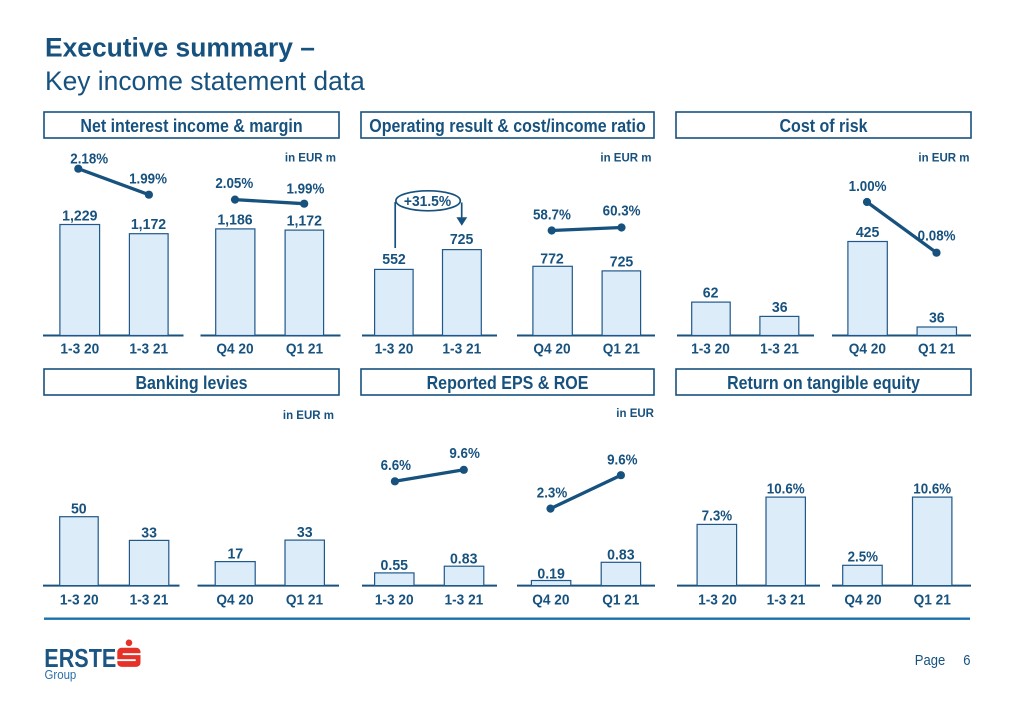 The image size is (1024, 709). I want to click on svg-text: 1,229, so click(79, 216).